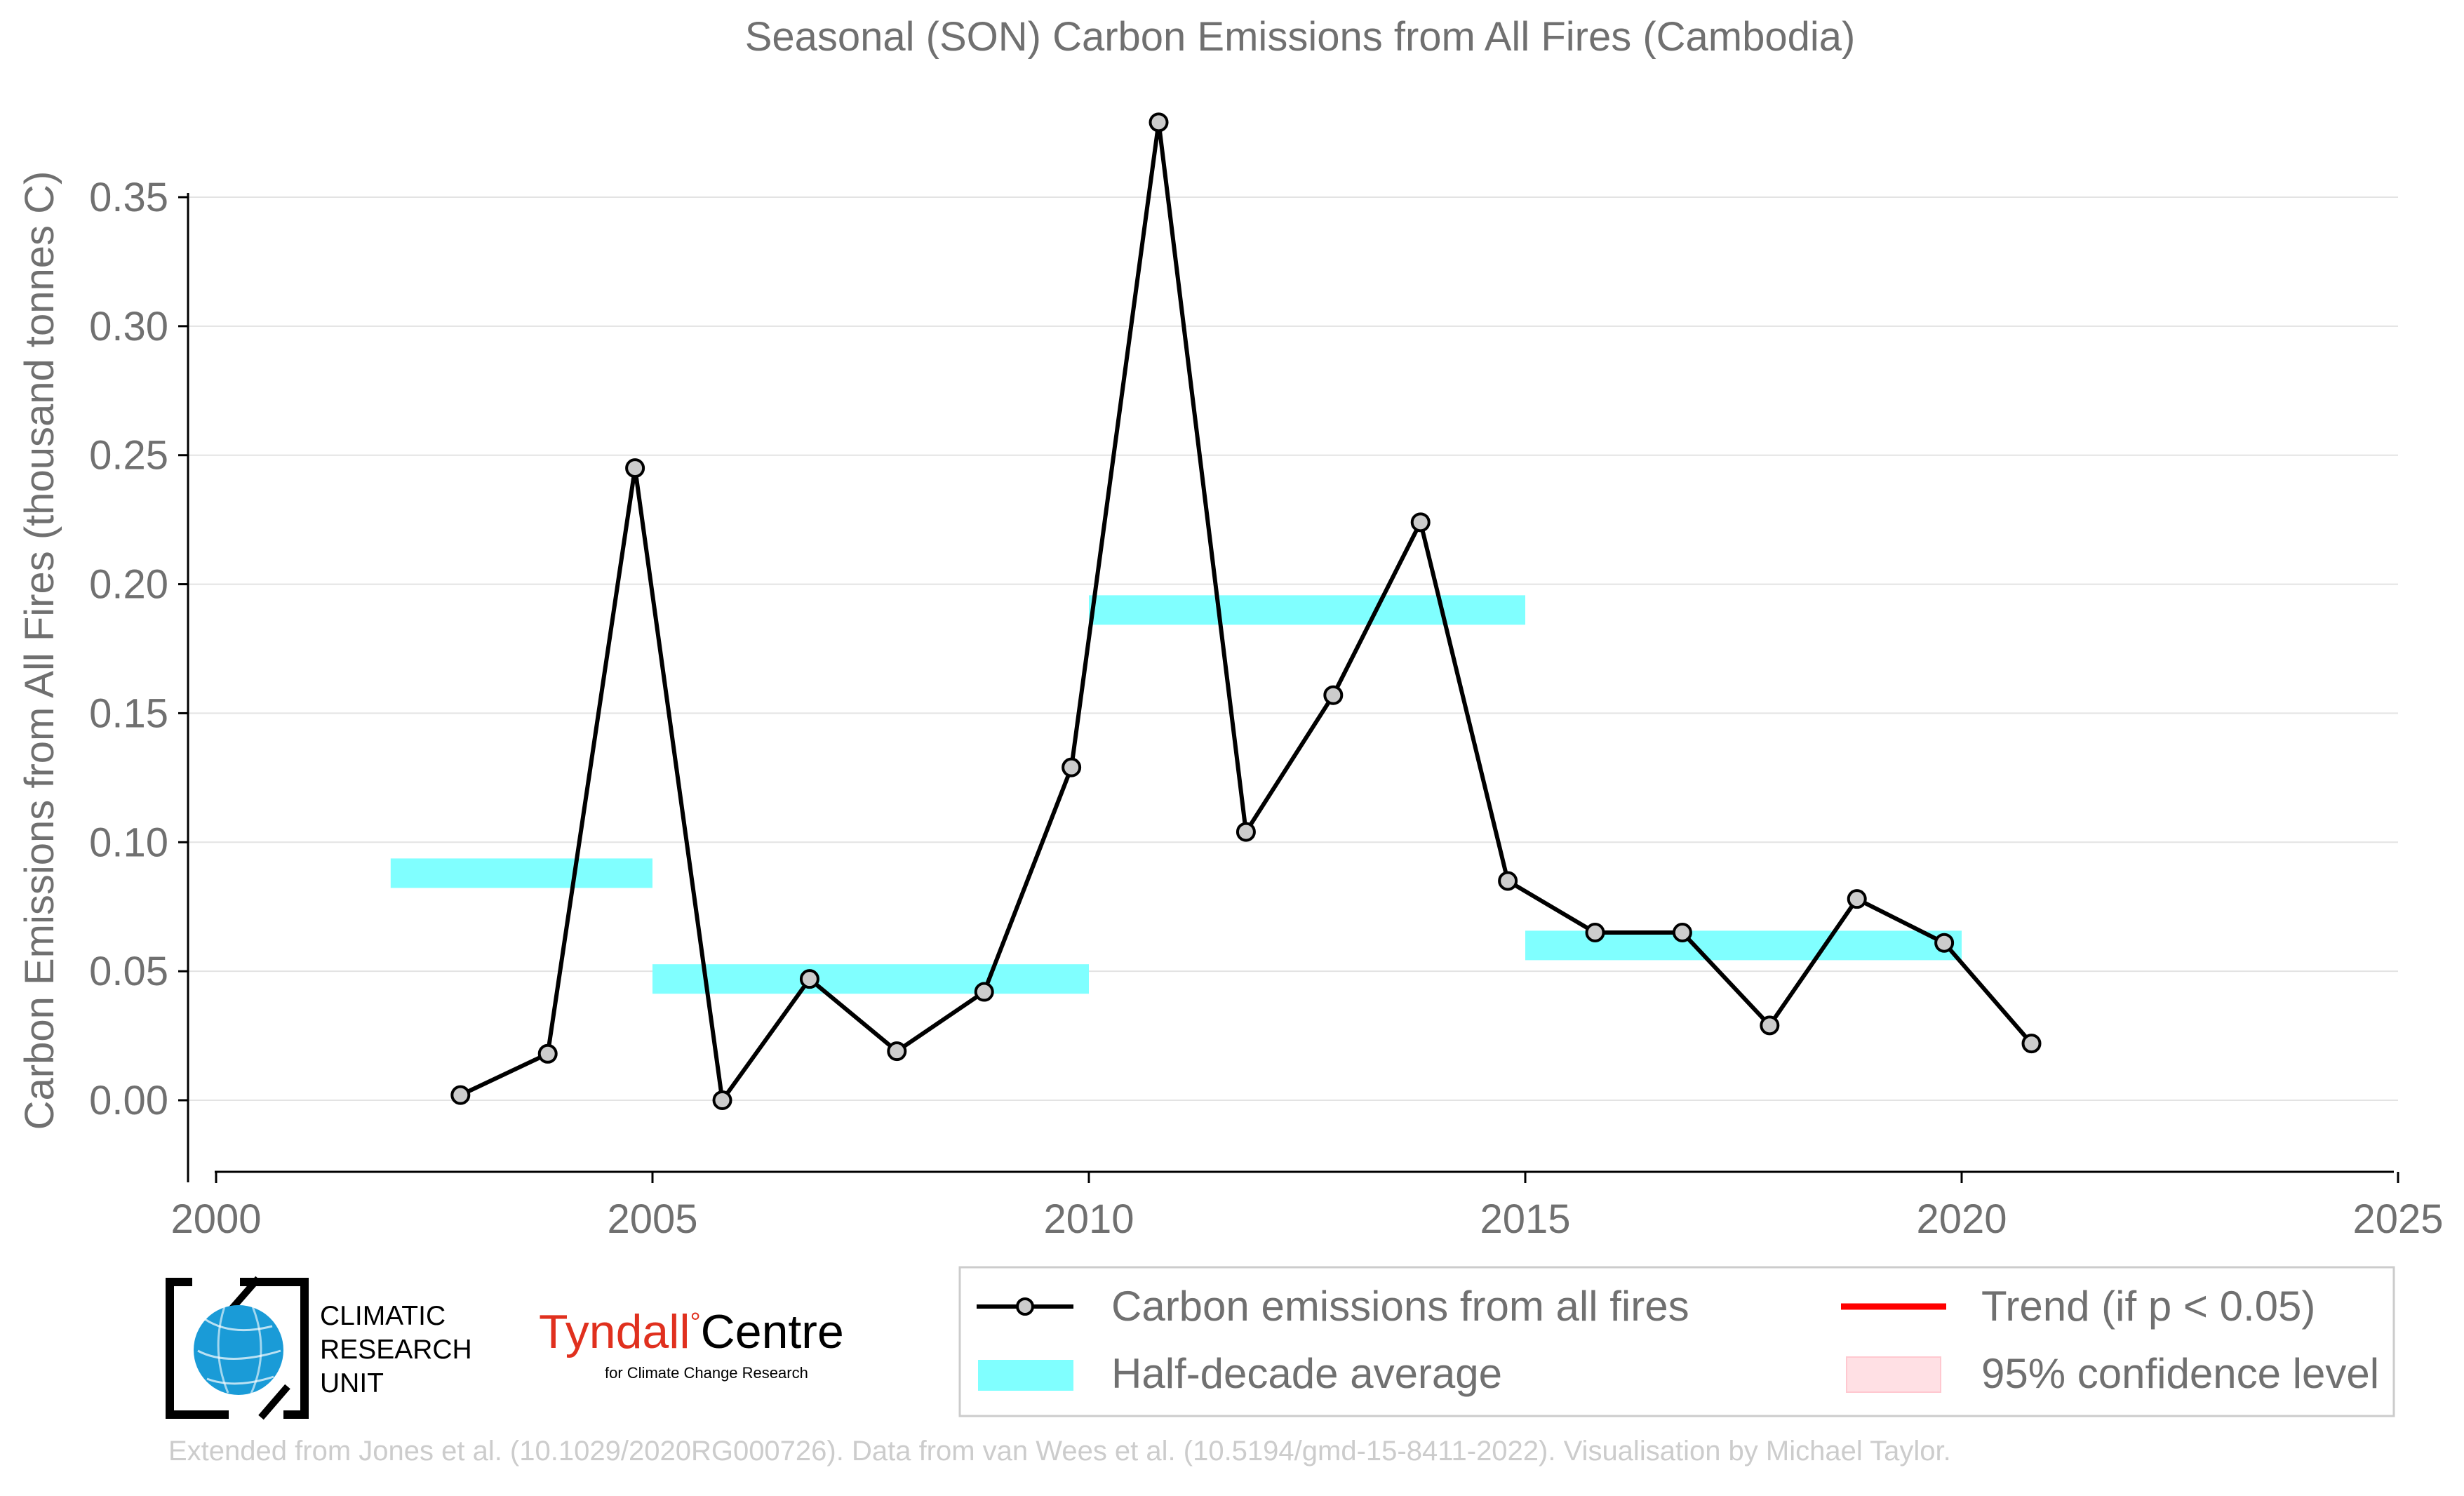 Image resolution: width=2464 pixels, height=1496 pixels. Describe the element at coordinates (215, 1219) in the screenshot. I see `x-tick-label: 2000` at that location.